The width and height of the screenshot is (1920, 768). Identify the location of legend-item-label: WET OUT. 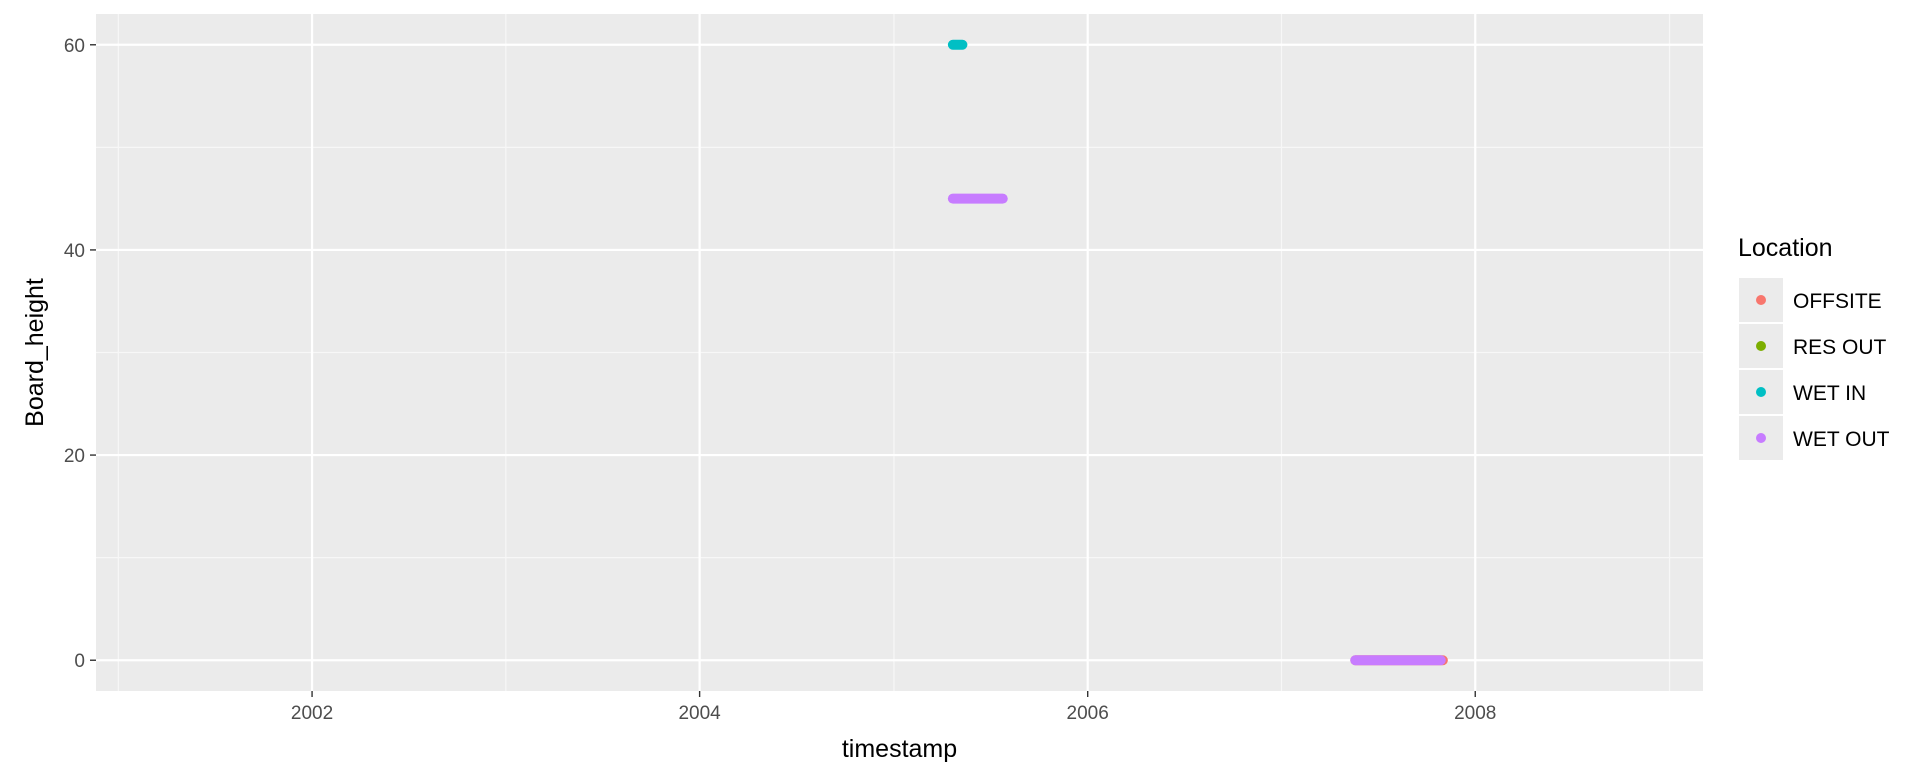
(1841, 439).